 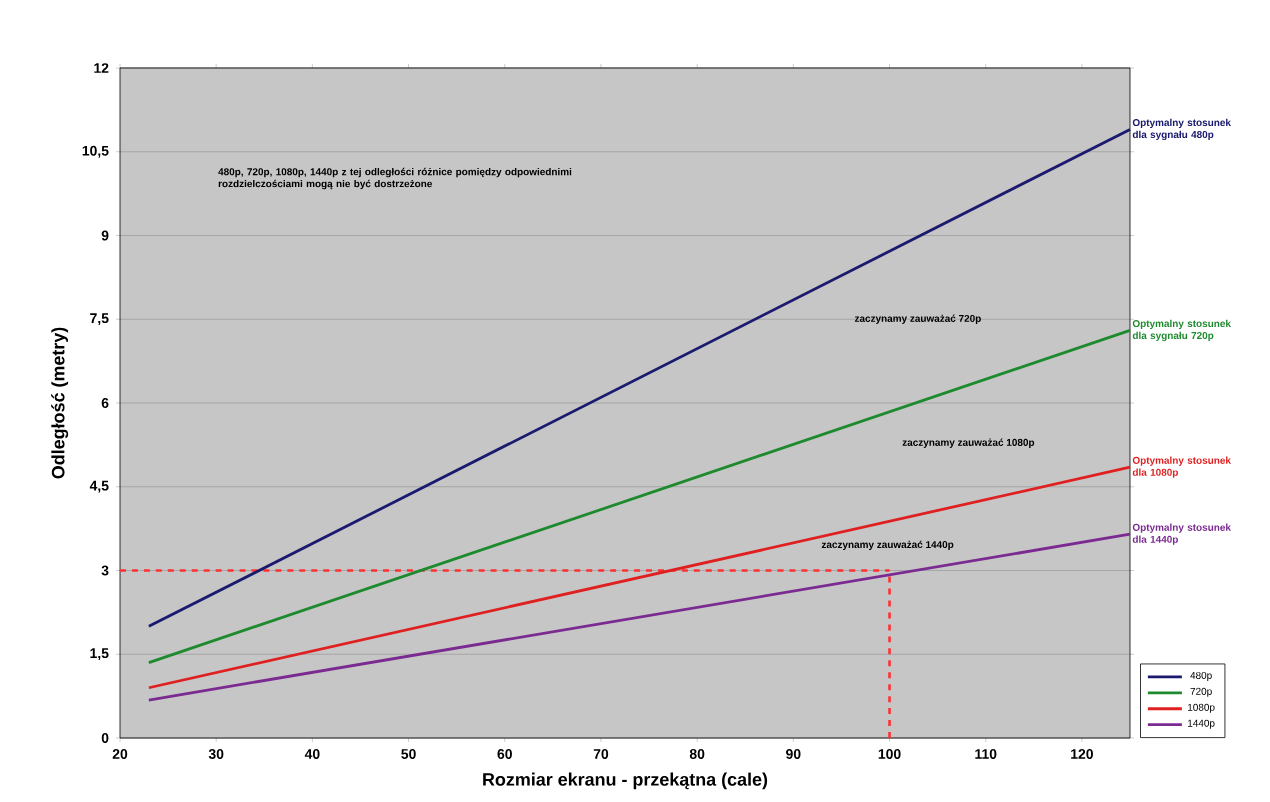 What do you see at coordinates (625, 781) in the screenshot?
I see `x-axis-title: Rozmiar ekranu - przekątna (cale)` at bounding box center [625, 781].